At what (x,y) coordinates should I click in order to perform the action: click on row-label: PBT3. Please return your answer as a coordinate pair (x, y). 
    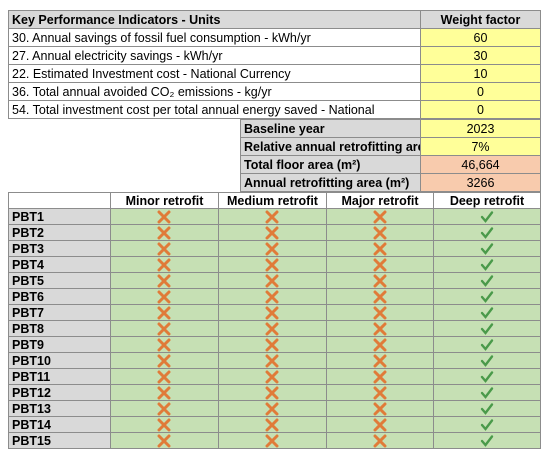
    Looking at the image, I should click on (59, 248).